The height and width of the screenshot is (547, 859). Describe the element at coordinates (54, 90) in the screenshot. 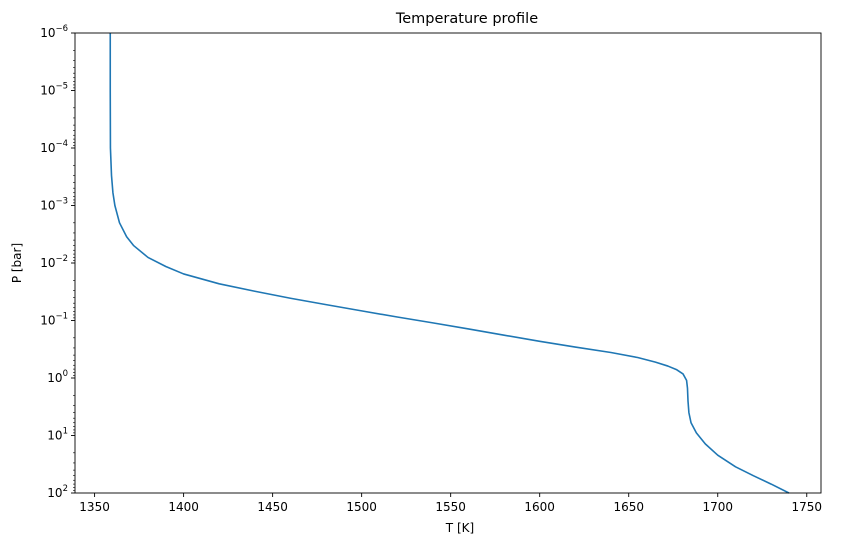

I see `y-tick-label: 10⁻⁵` at that location.